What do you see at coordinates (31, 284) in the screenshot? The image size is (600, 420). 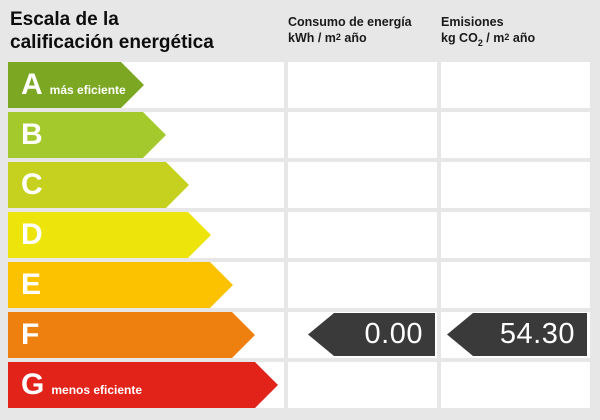 I see `rating-letter-e: E` at bounding box center [31, 284].